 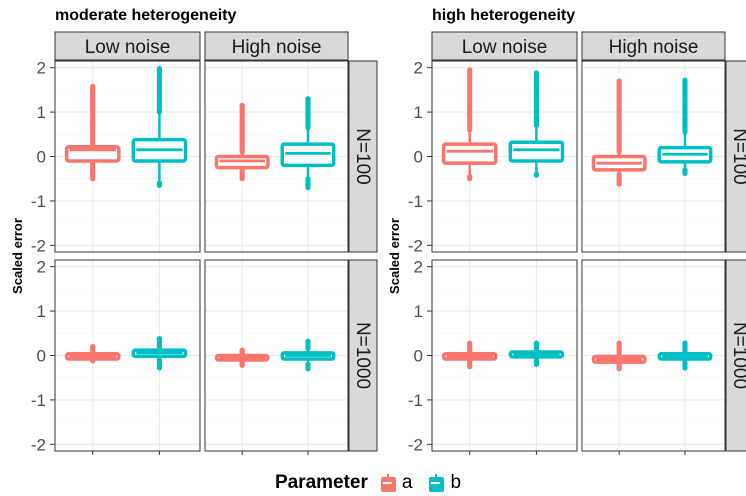 I want to click on row-strip-label: N=1000, so click(x=737, y=355).